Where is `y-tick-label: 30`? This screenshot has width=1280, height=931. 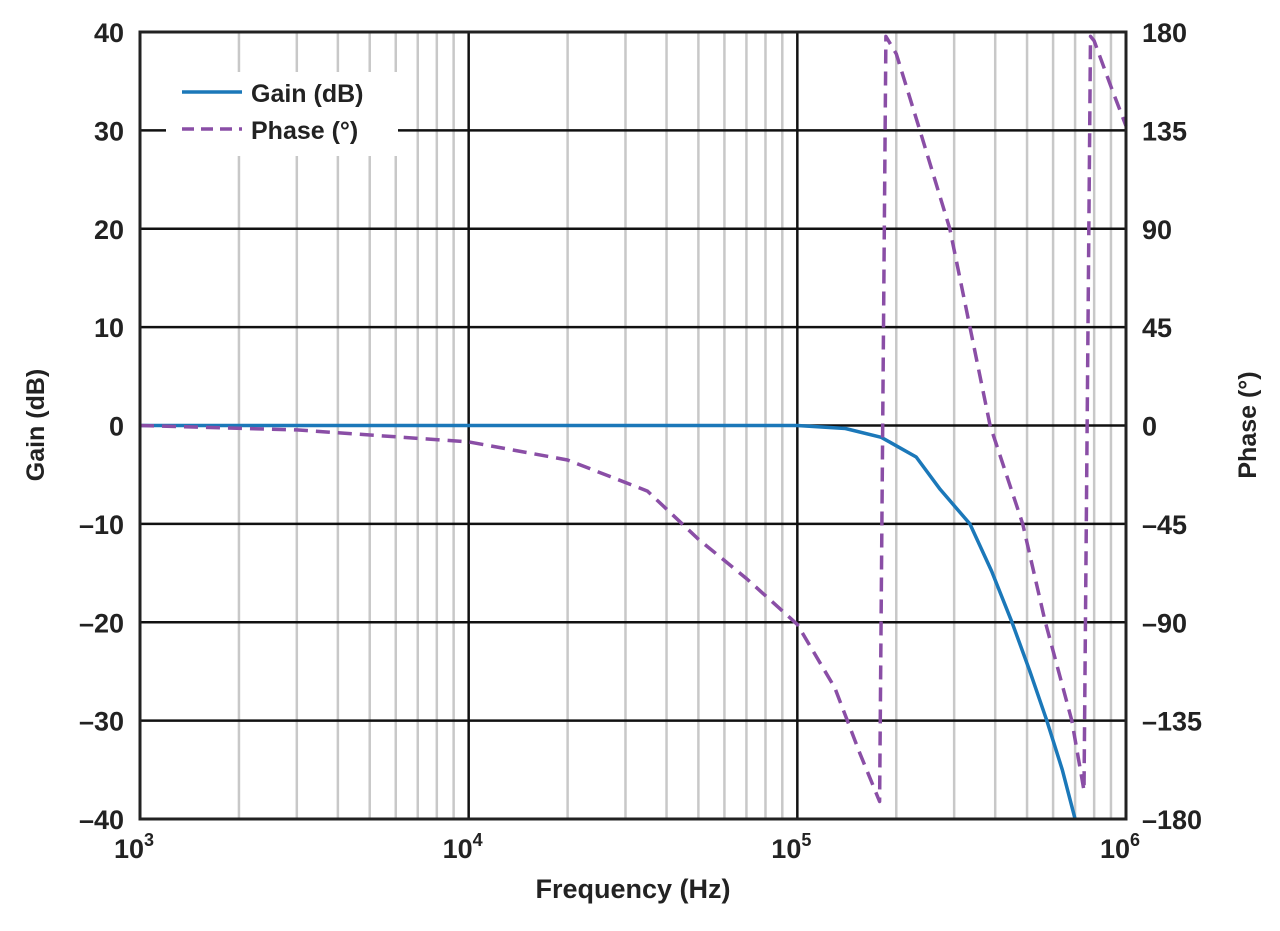 y-tick-label: 30 is located at coordinates (109, 131).